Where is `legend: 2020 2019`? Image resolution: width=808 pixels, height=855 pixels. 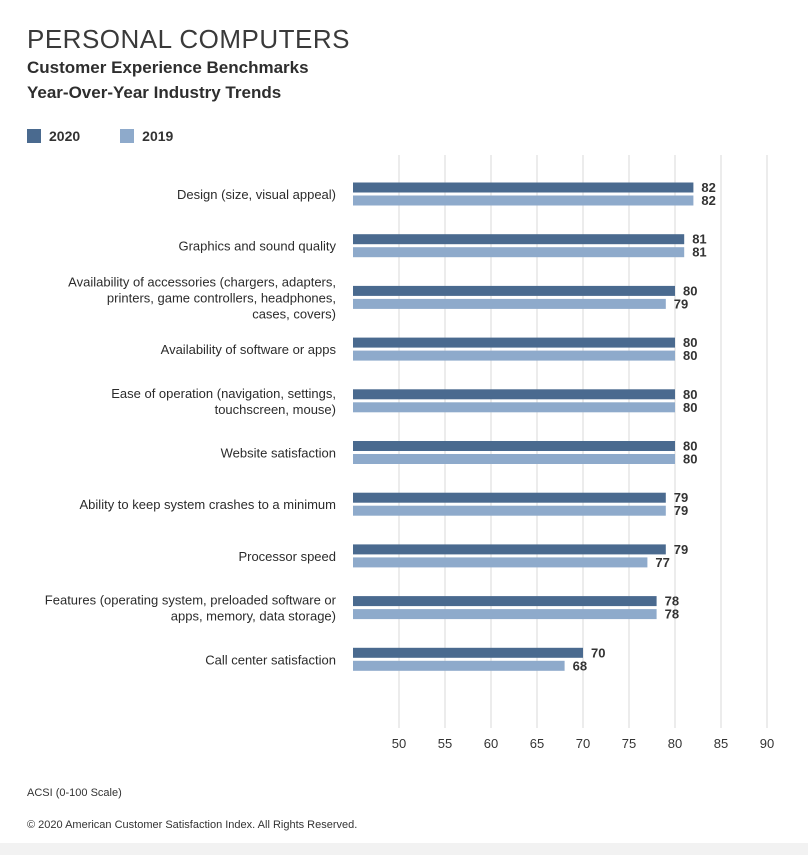 legend: 2020 2019 is located at coordinates (120, 136).